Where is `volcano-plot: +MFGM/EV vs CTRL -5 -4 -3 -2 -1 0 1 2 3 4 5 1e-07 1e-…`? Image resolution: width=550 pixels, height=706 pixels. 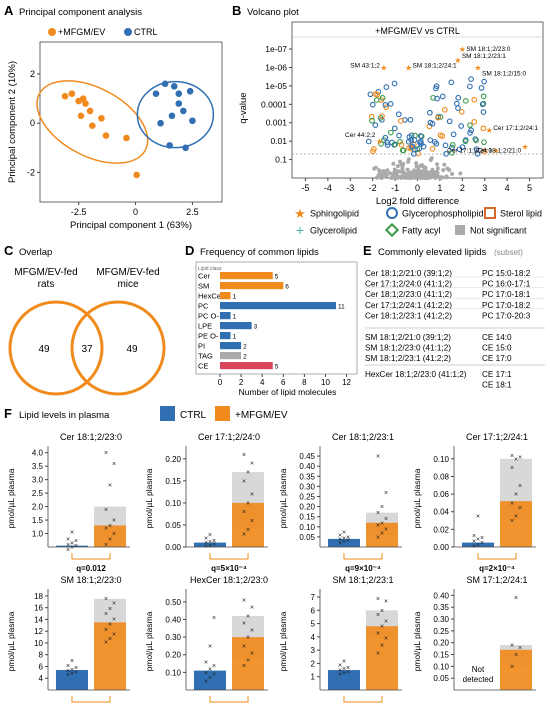
volcano-plot: +MFGM/EV vs CTRL -5 -4 -3 -2 -1 0 1 2 3 4 5 1e-07 1e-… is located at coordinates (391, 114).